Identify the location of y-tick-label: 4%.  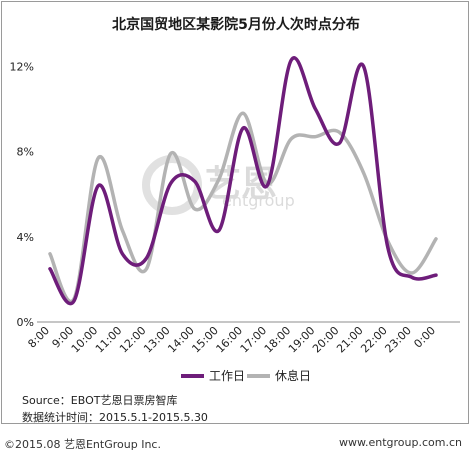
(25, 237).